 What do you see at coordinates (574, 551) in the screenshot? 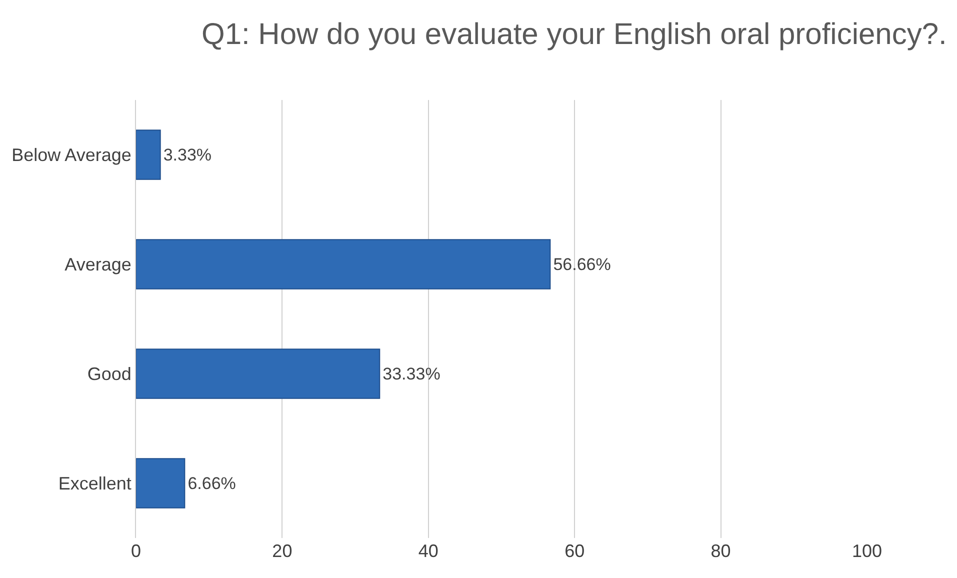
I see `x-tick-label: 60` at bounding box center [574, 551].